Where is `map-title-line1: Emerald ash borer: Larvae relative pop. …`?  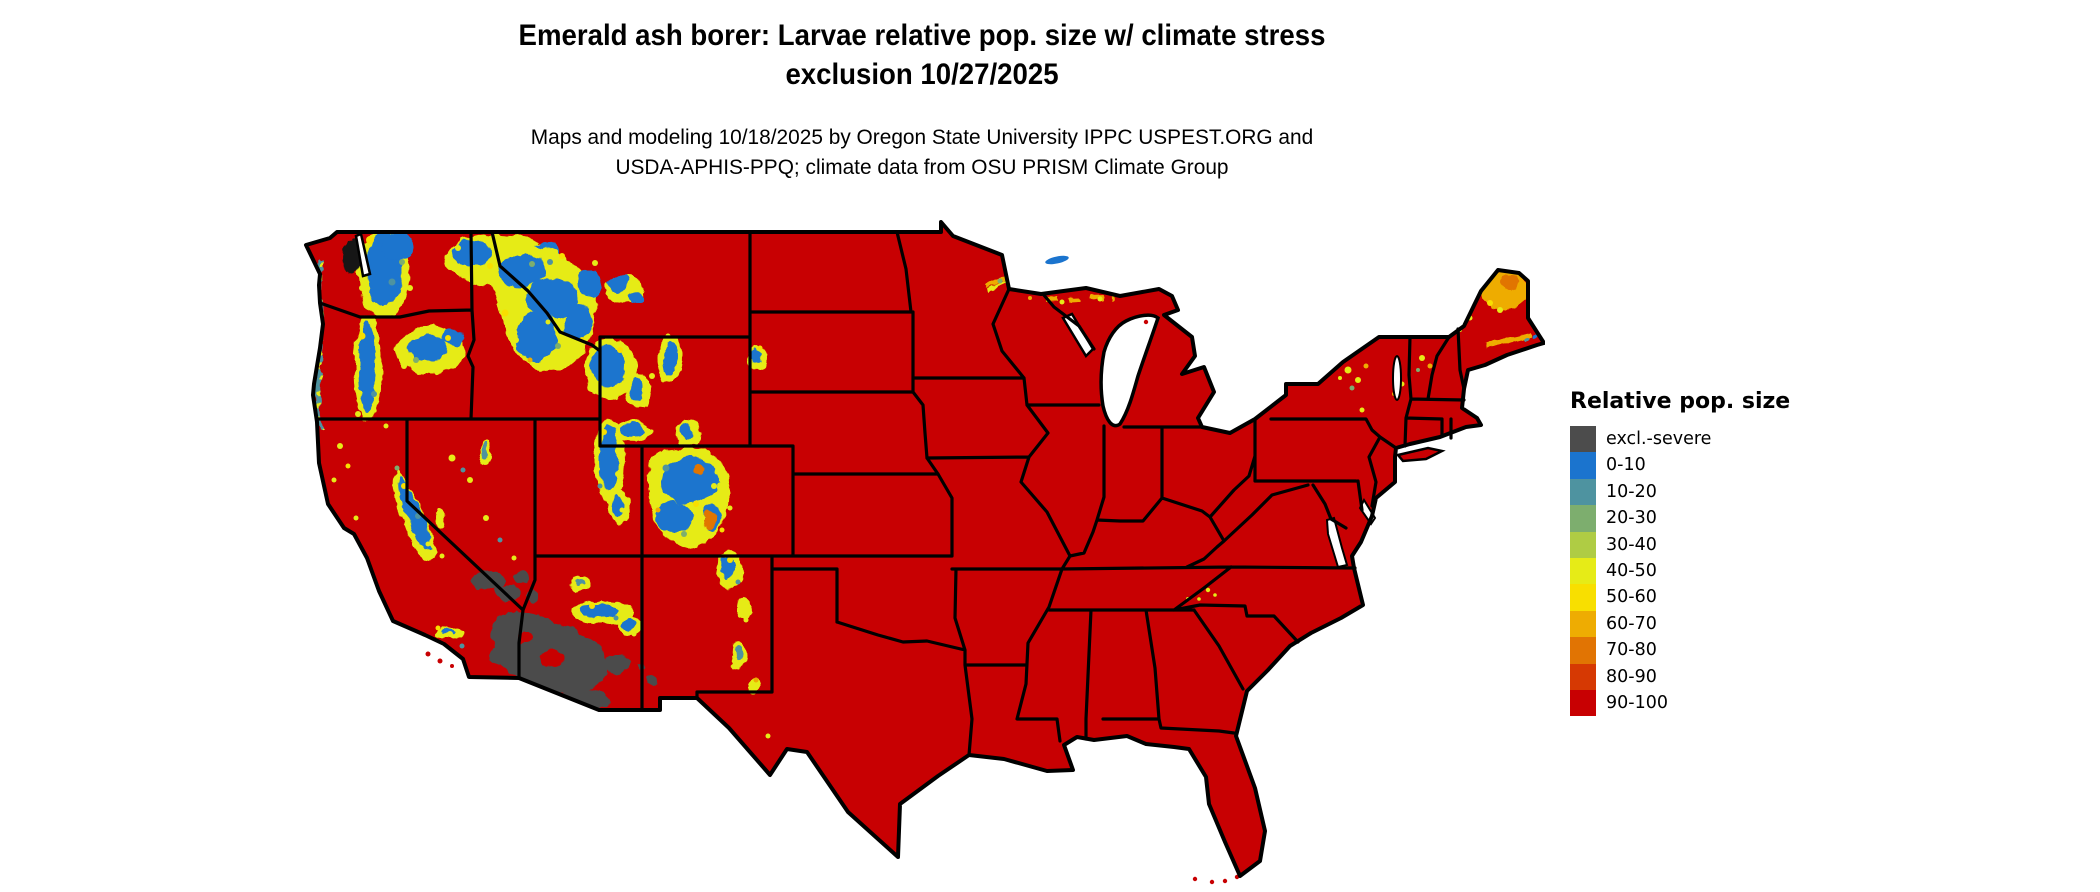
map-title-line1: Emerald ash borer: Larvae relative pop. … is located at coordinates (922, 35).